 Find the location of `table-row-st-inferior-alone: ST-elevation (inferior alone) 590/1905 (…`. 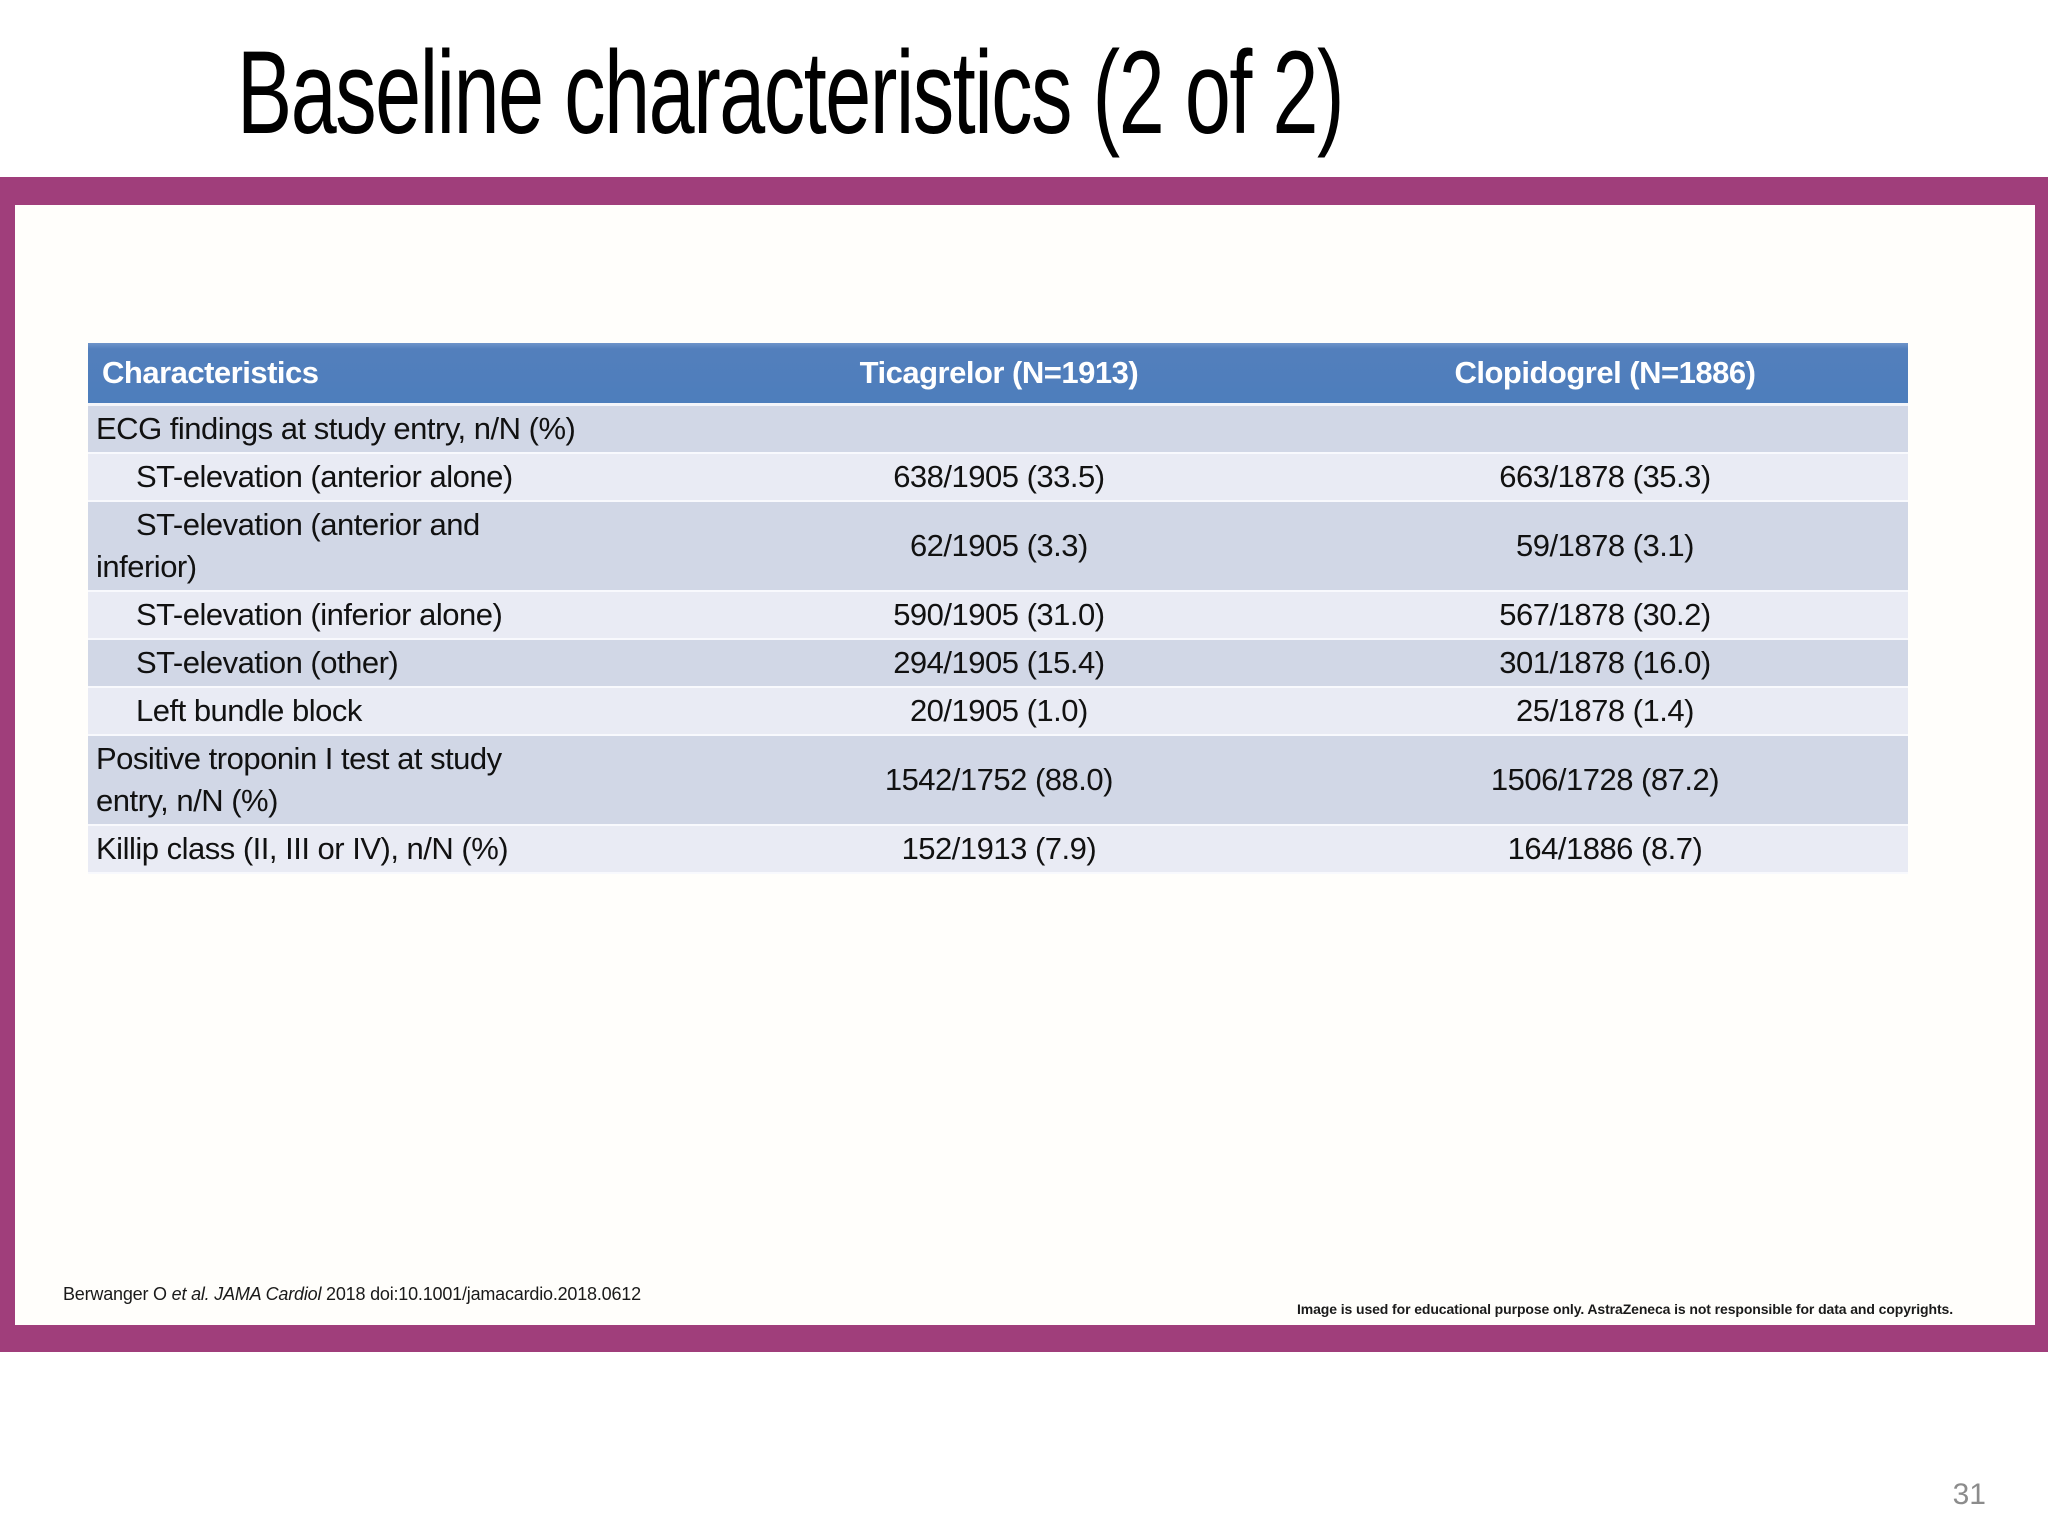

table-row-st-inferior-alone: ST-elevation (inferior alone) 590/1905 (… is located at coordinates (998, 615).